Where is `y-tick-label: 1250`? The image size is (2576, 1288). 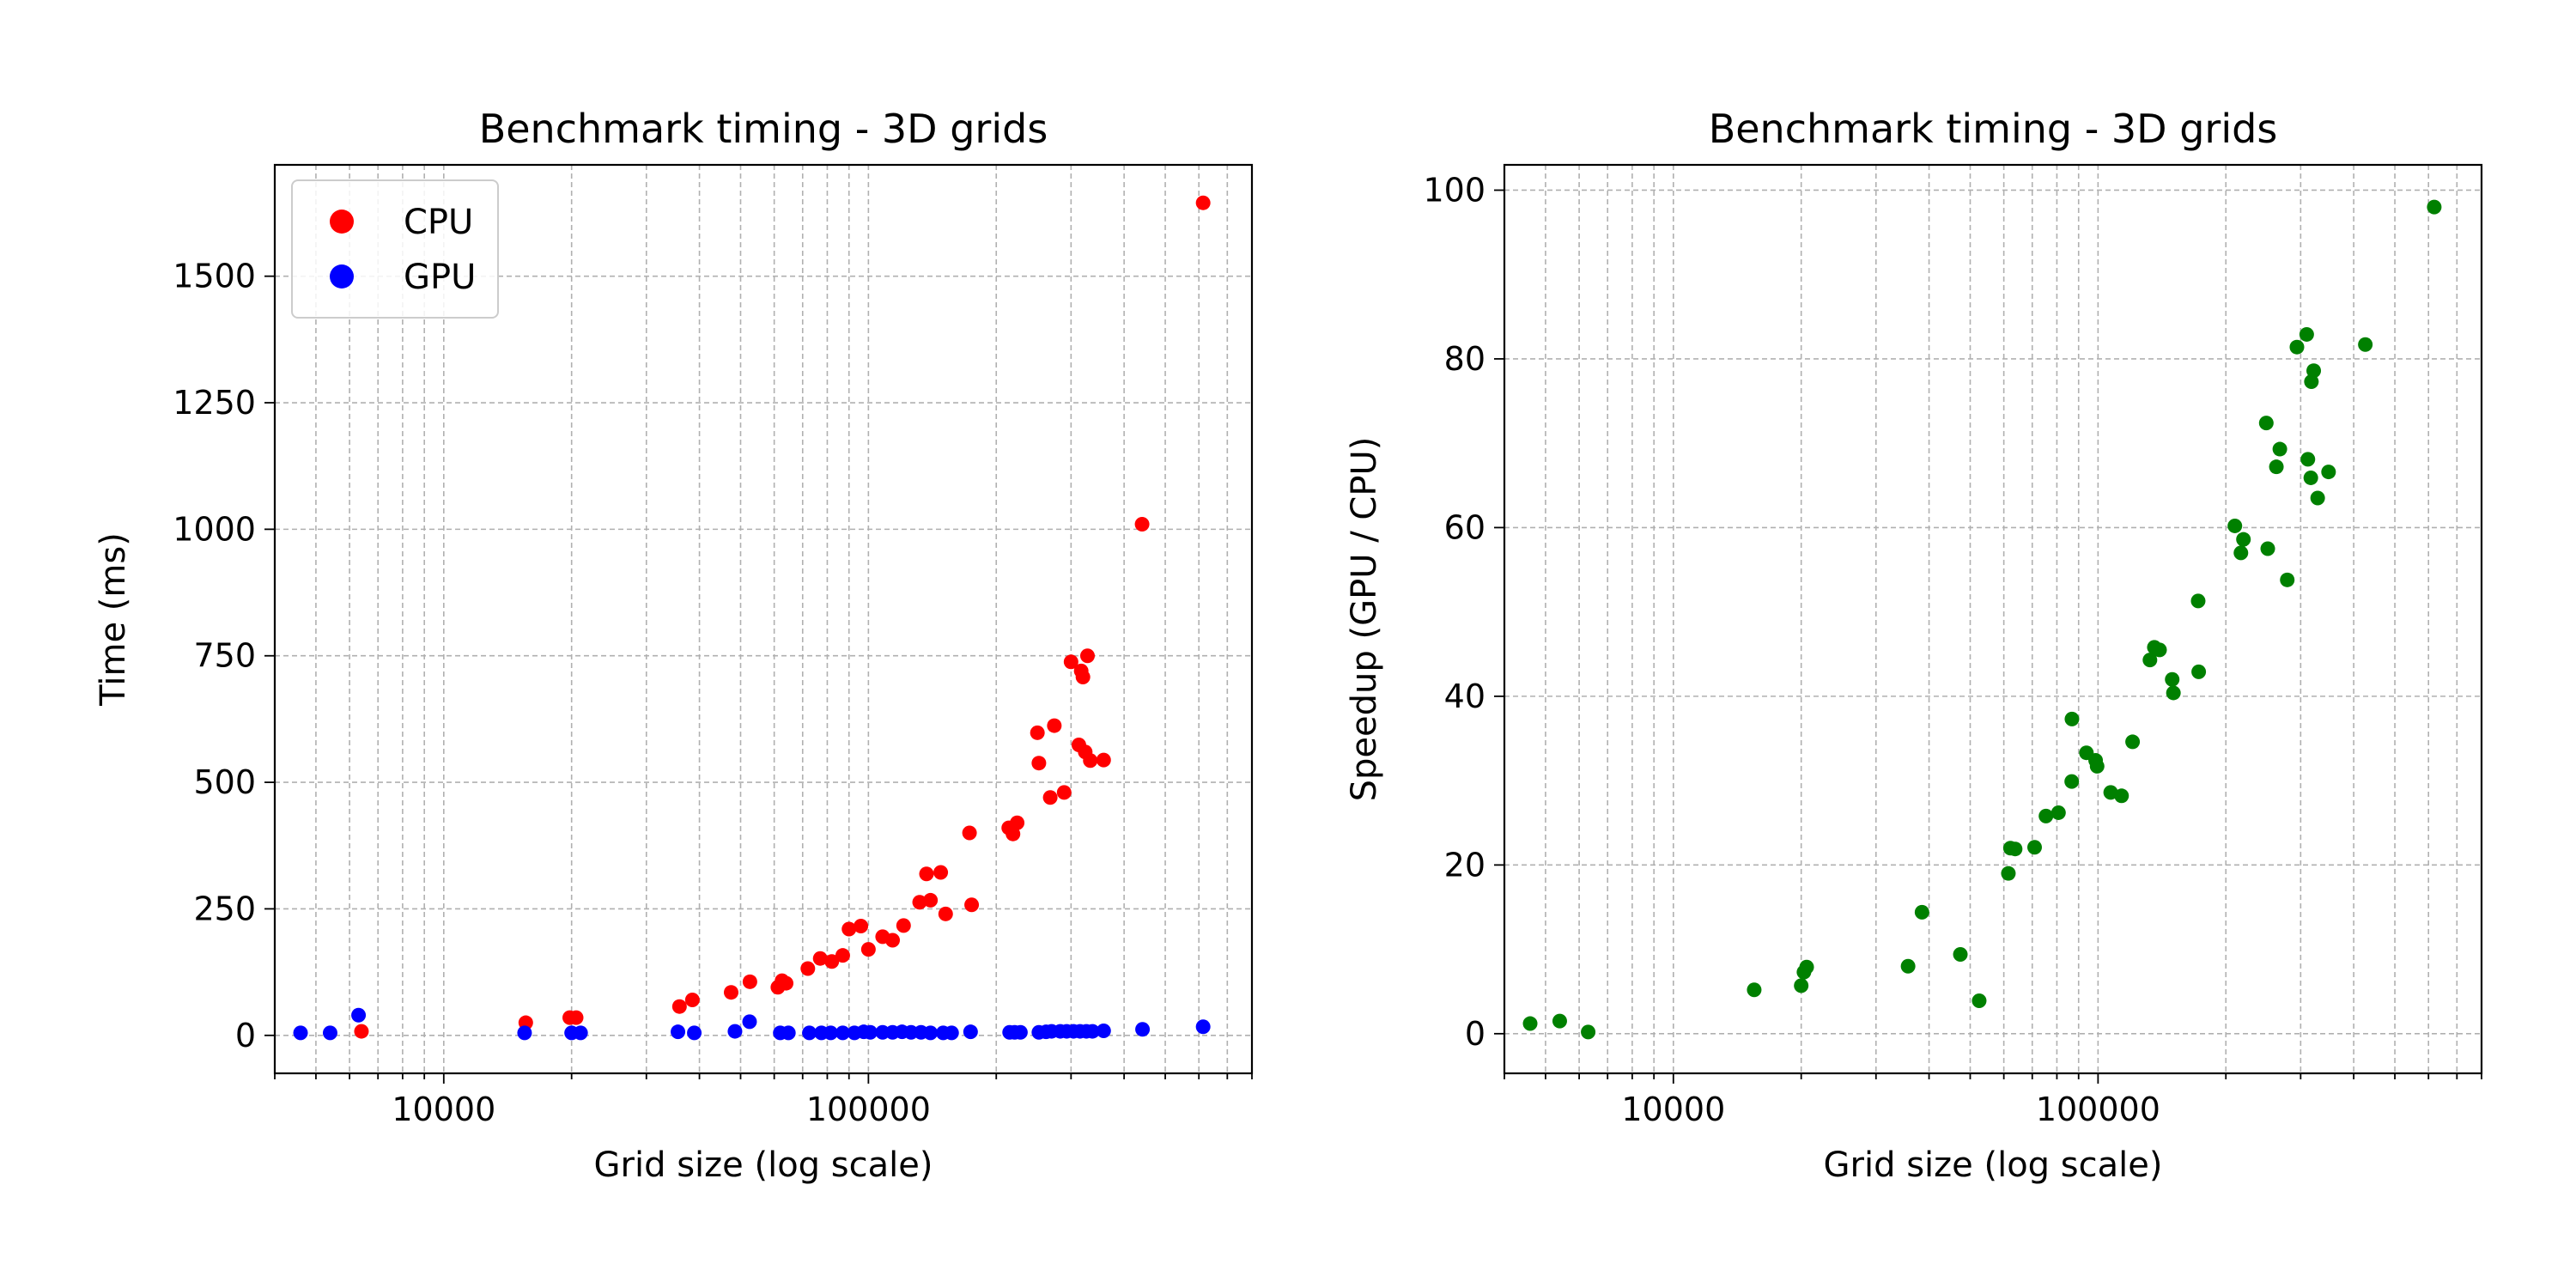
y-tick-label: 1250 is located at coordinates (214, 403).